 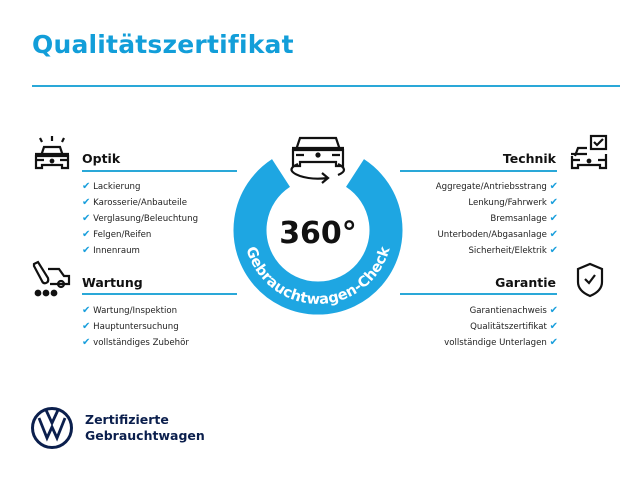 I want to click on car-lights-icon, so click(x=52, y=153).